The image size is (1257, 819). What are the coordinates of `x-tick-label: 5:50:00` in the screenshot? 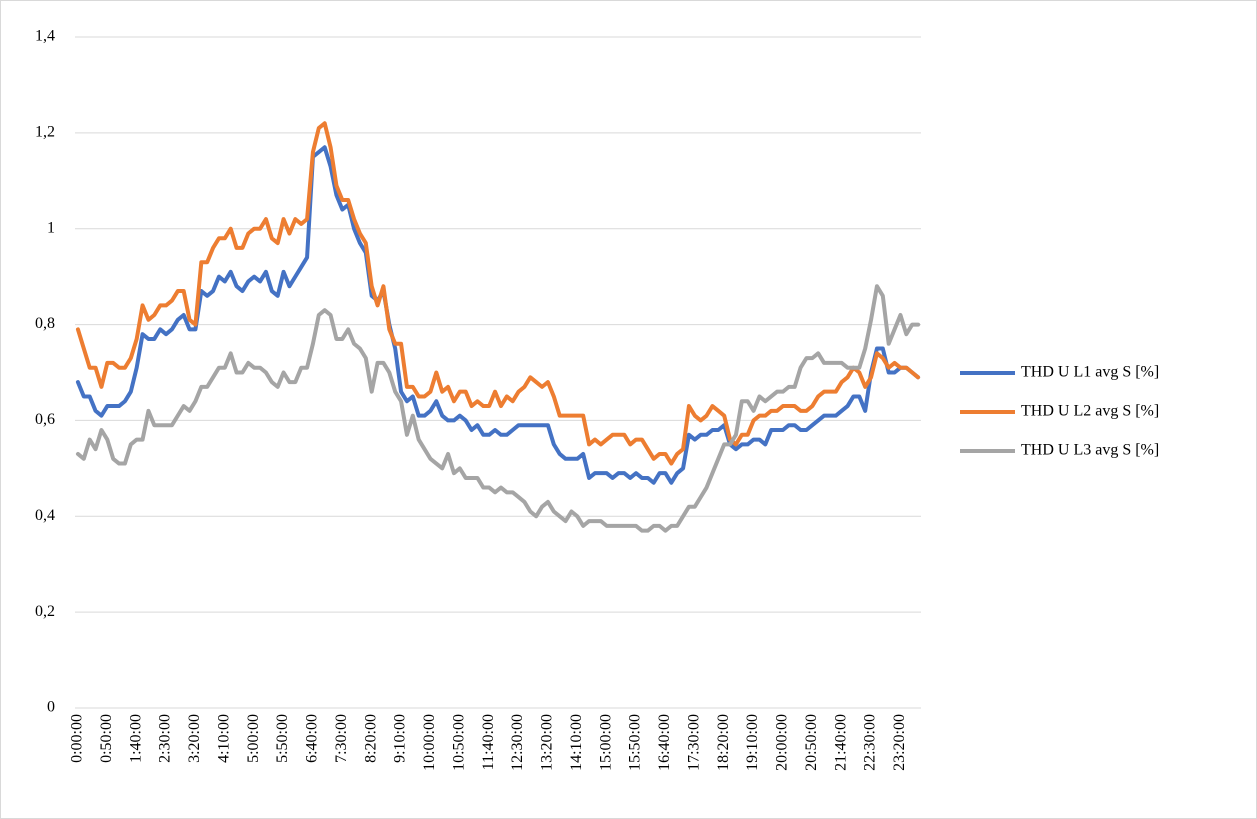 It's located at (282, 738).